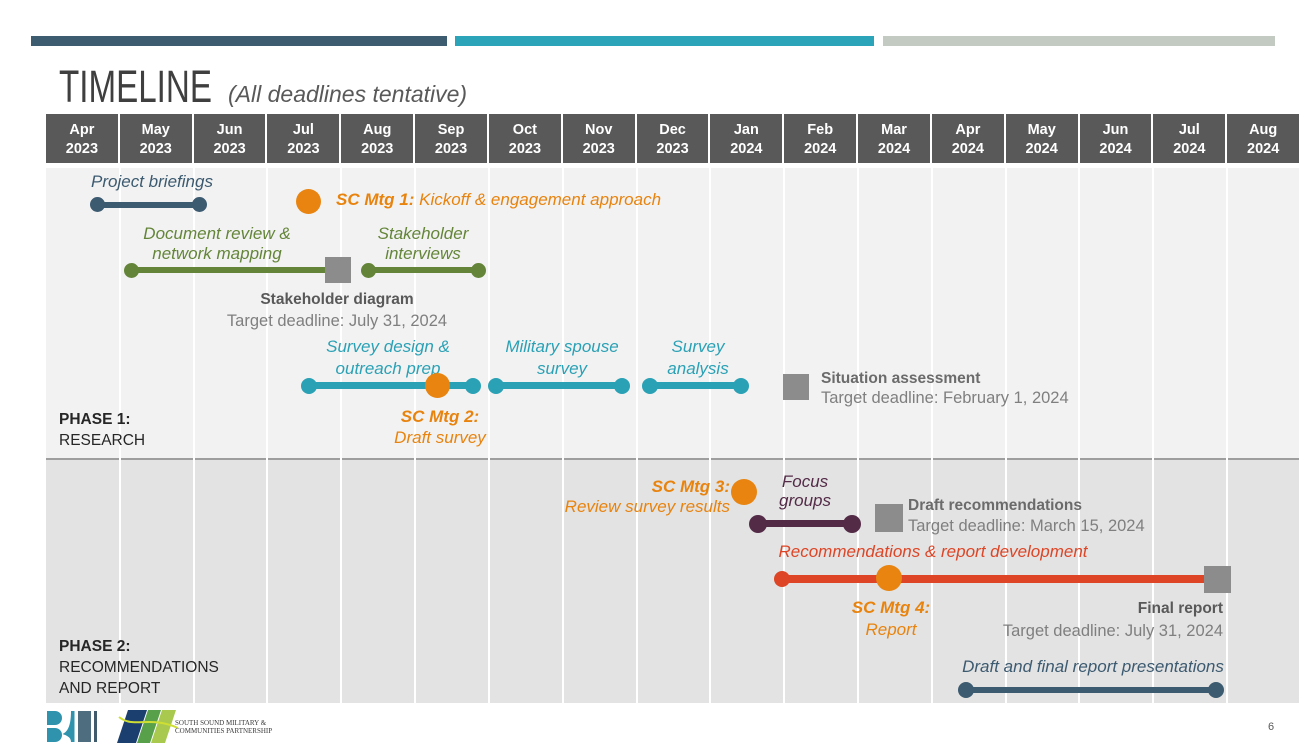 This screenshot has width=1305, height=748. What do you see at coordinates (221, 723) in the screenshot?
I see `svg-text: SOUTH SOUND MILITARY &` at bounding box center [221, 723].